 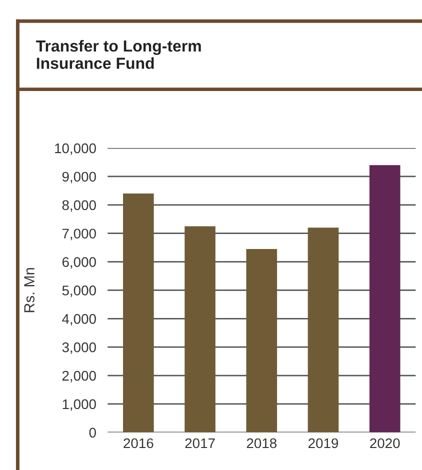 I want to click on x-tick-label: 2018, so click(x=261, y=443).